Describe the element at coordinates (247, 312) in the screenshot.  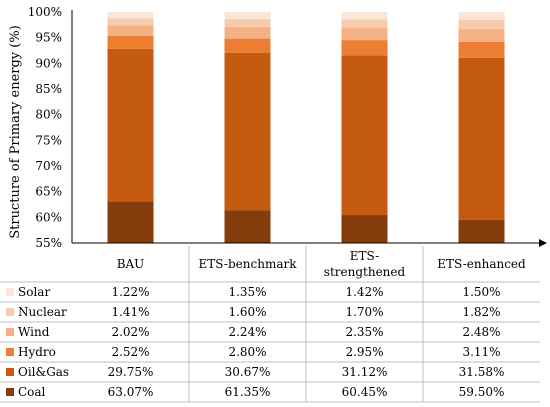
I see `table-cell: 1.60%` at that location.